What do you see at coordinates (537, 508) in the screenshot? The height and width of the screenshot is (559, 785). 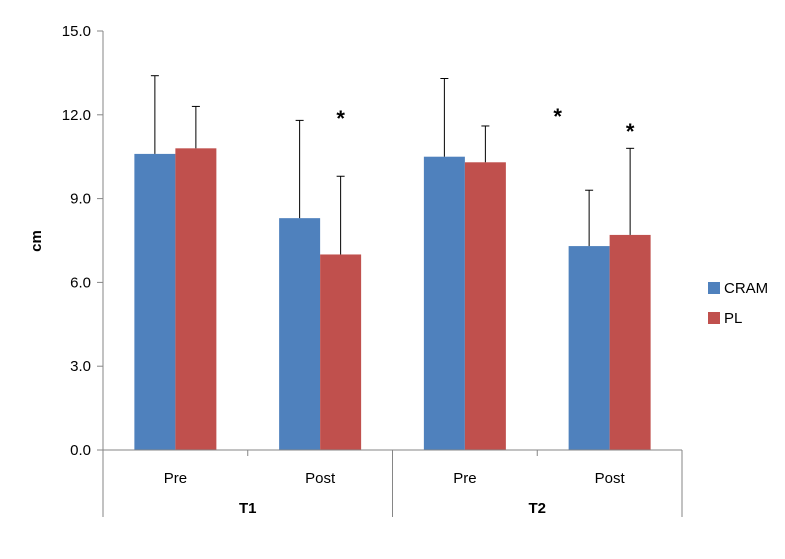 I see `group-label: T2` at bounding box center [537, 508].